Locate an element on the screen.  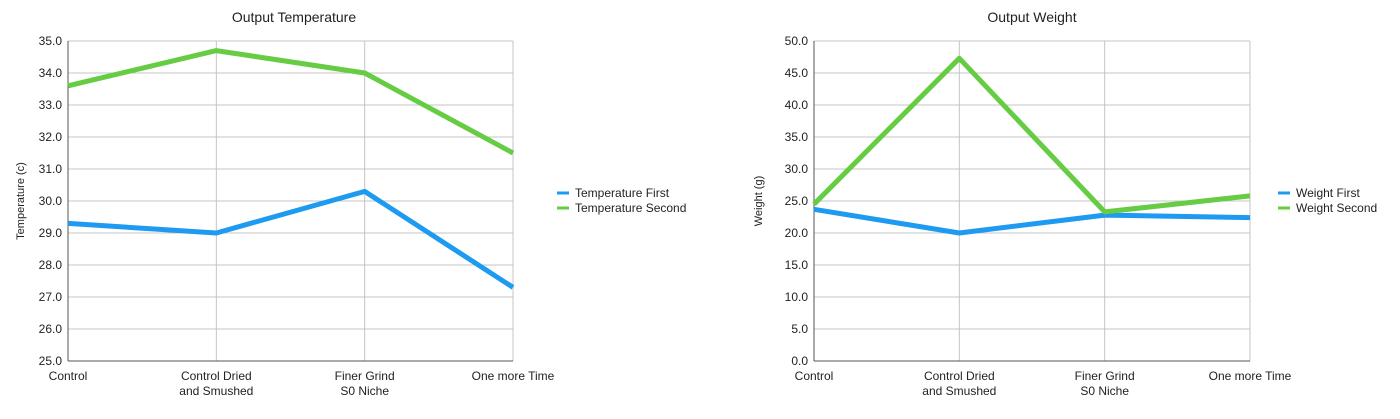
chart2-y-axis-label: Weight (g) is located at coordinates (759, 201).